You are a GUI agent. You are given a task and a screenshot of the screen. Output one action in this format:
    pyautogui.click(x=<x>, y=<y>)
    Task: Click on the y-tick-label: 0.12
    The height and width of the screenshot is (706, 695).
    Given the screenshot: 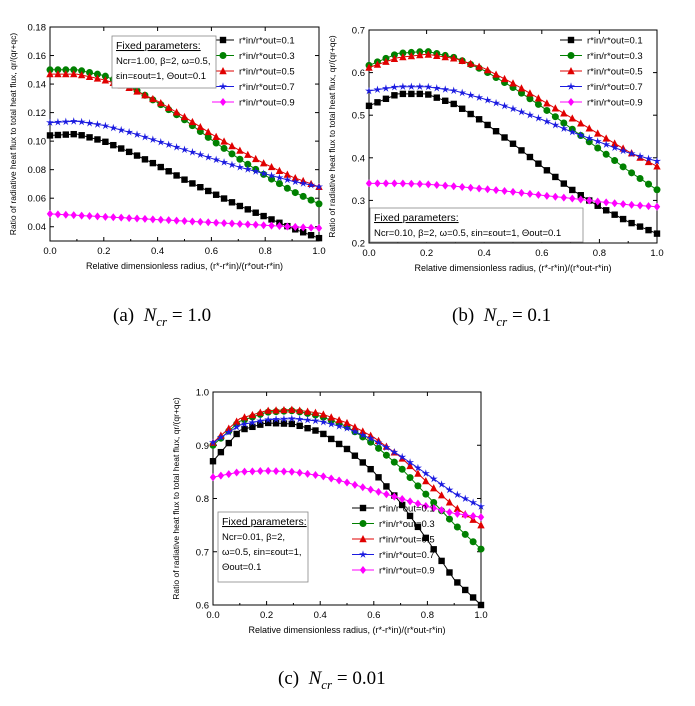 What is the action you would take?
    pyautogui.click(x=37, y=113)
    